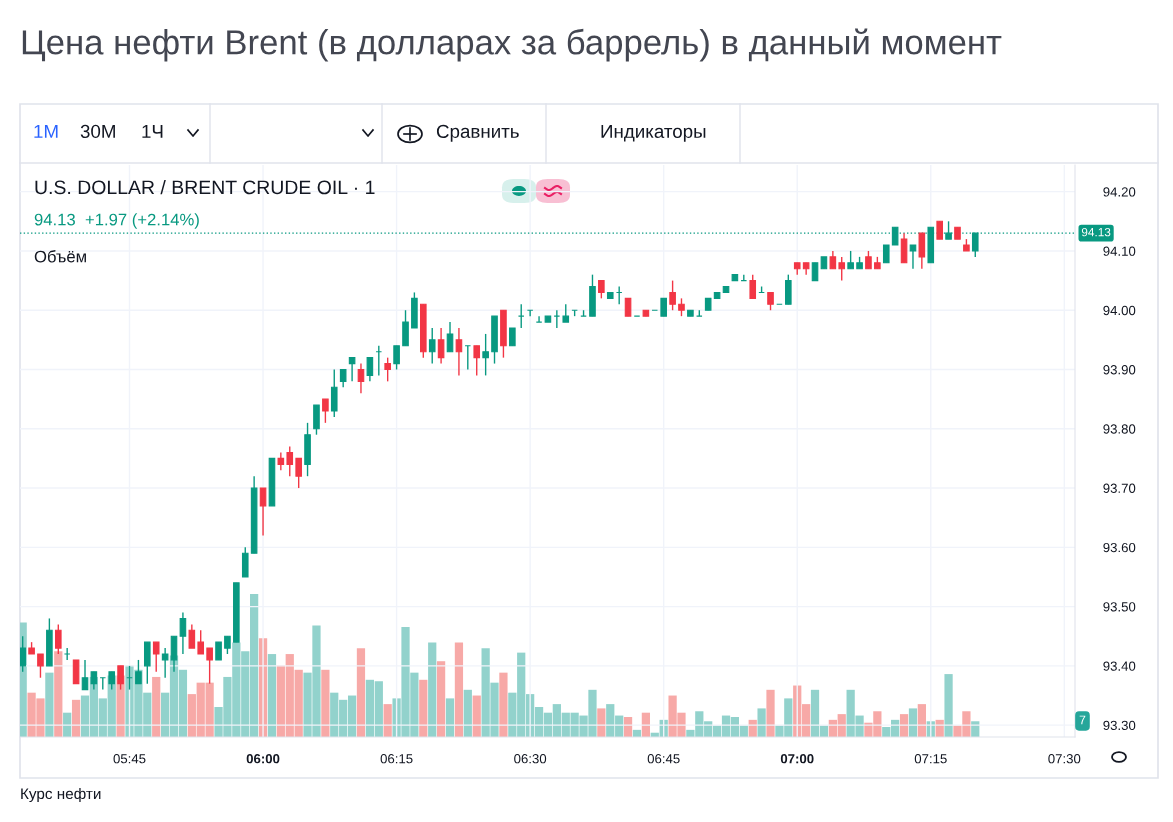 This screenshot has width=1173, height=822. Describe the element at coordinates (930, 759) in the screenshot. I see `x-tick-label: 07:15` at that location.